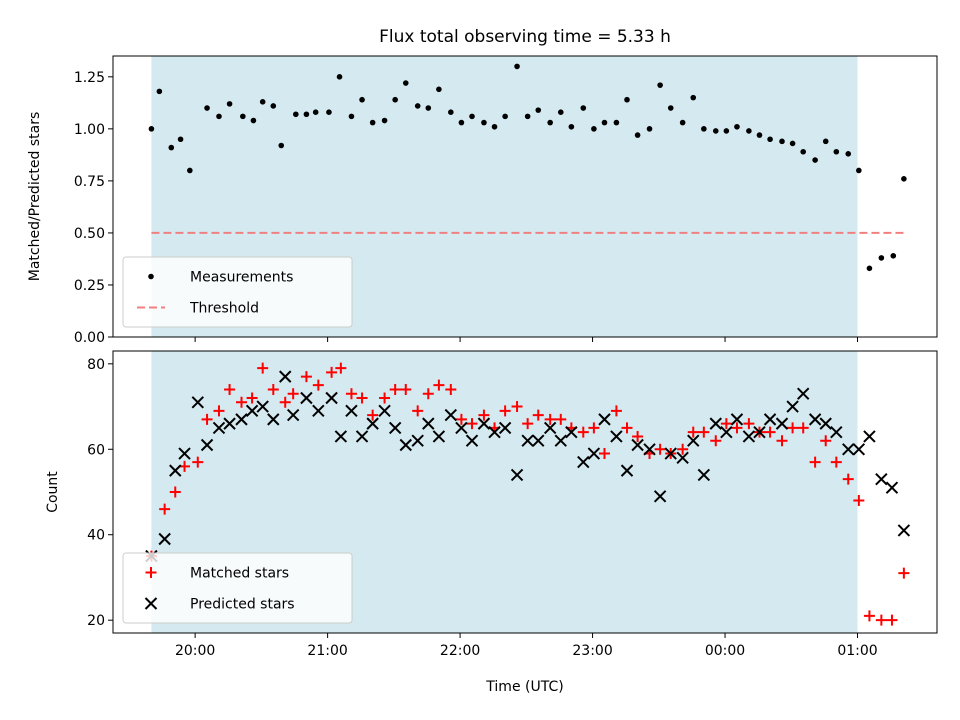  I want to click on legend-label: Threshold, so click(224, 309).